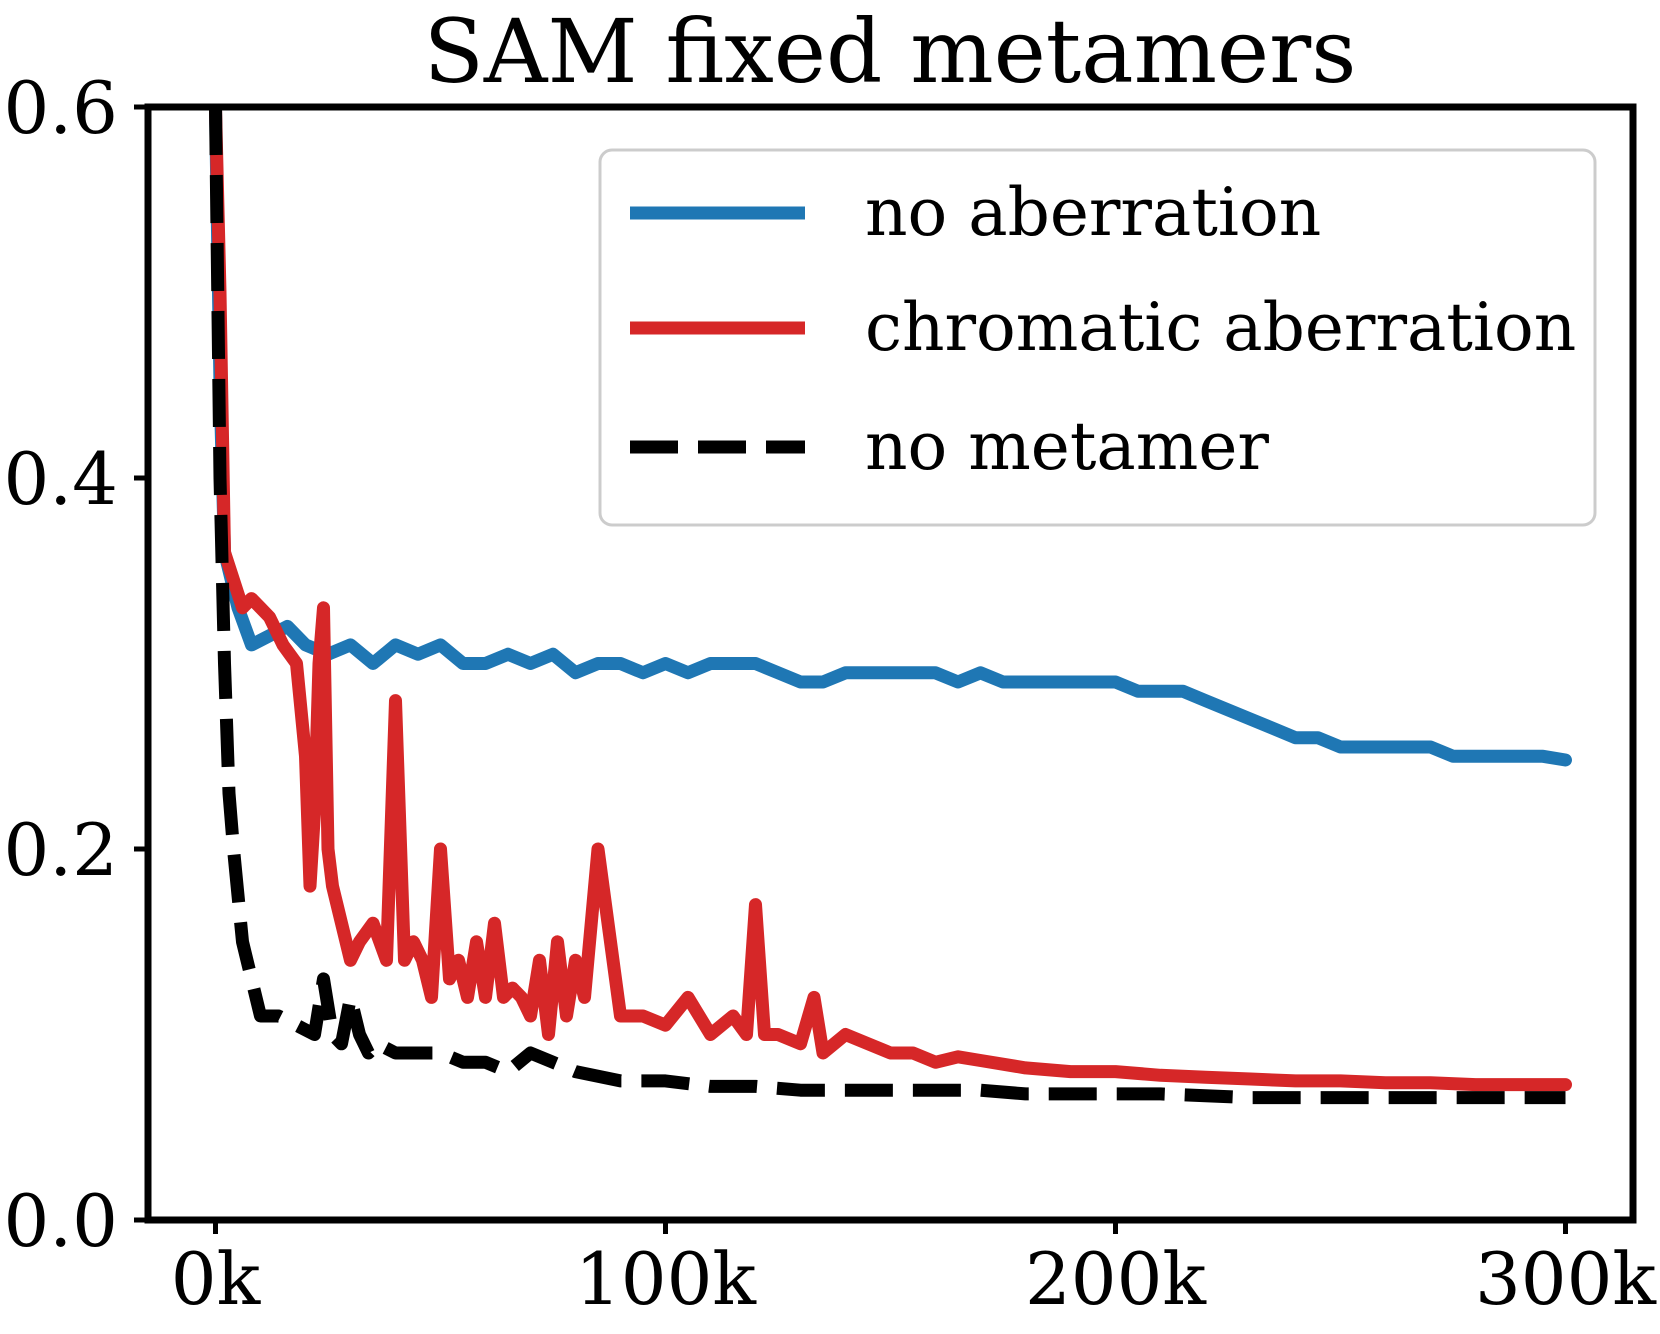  What do you see at coordinates (1067, 446) in the screenshot?
I see `legend-label-2: no metamer` at bounding box center [1067, 446].